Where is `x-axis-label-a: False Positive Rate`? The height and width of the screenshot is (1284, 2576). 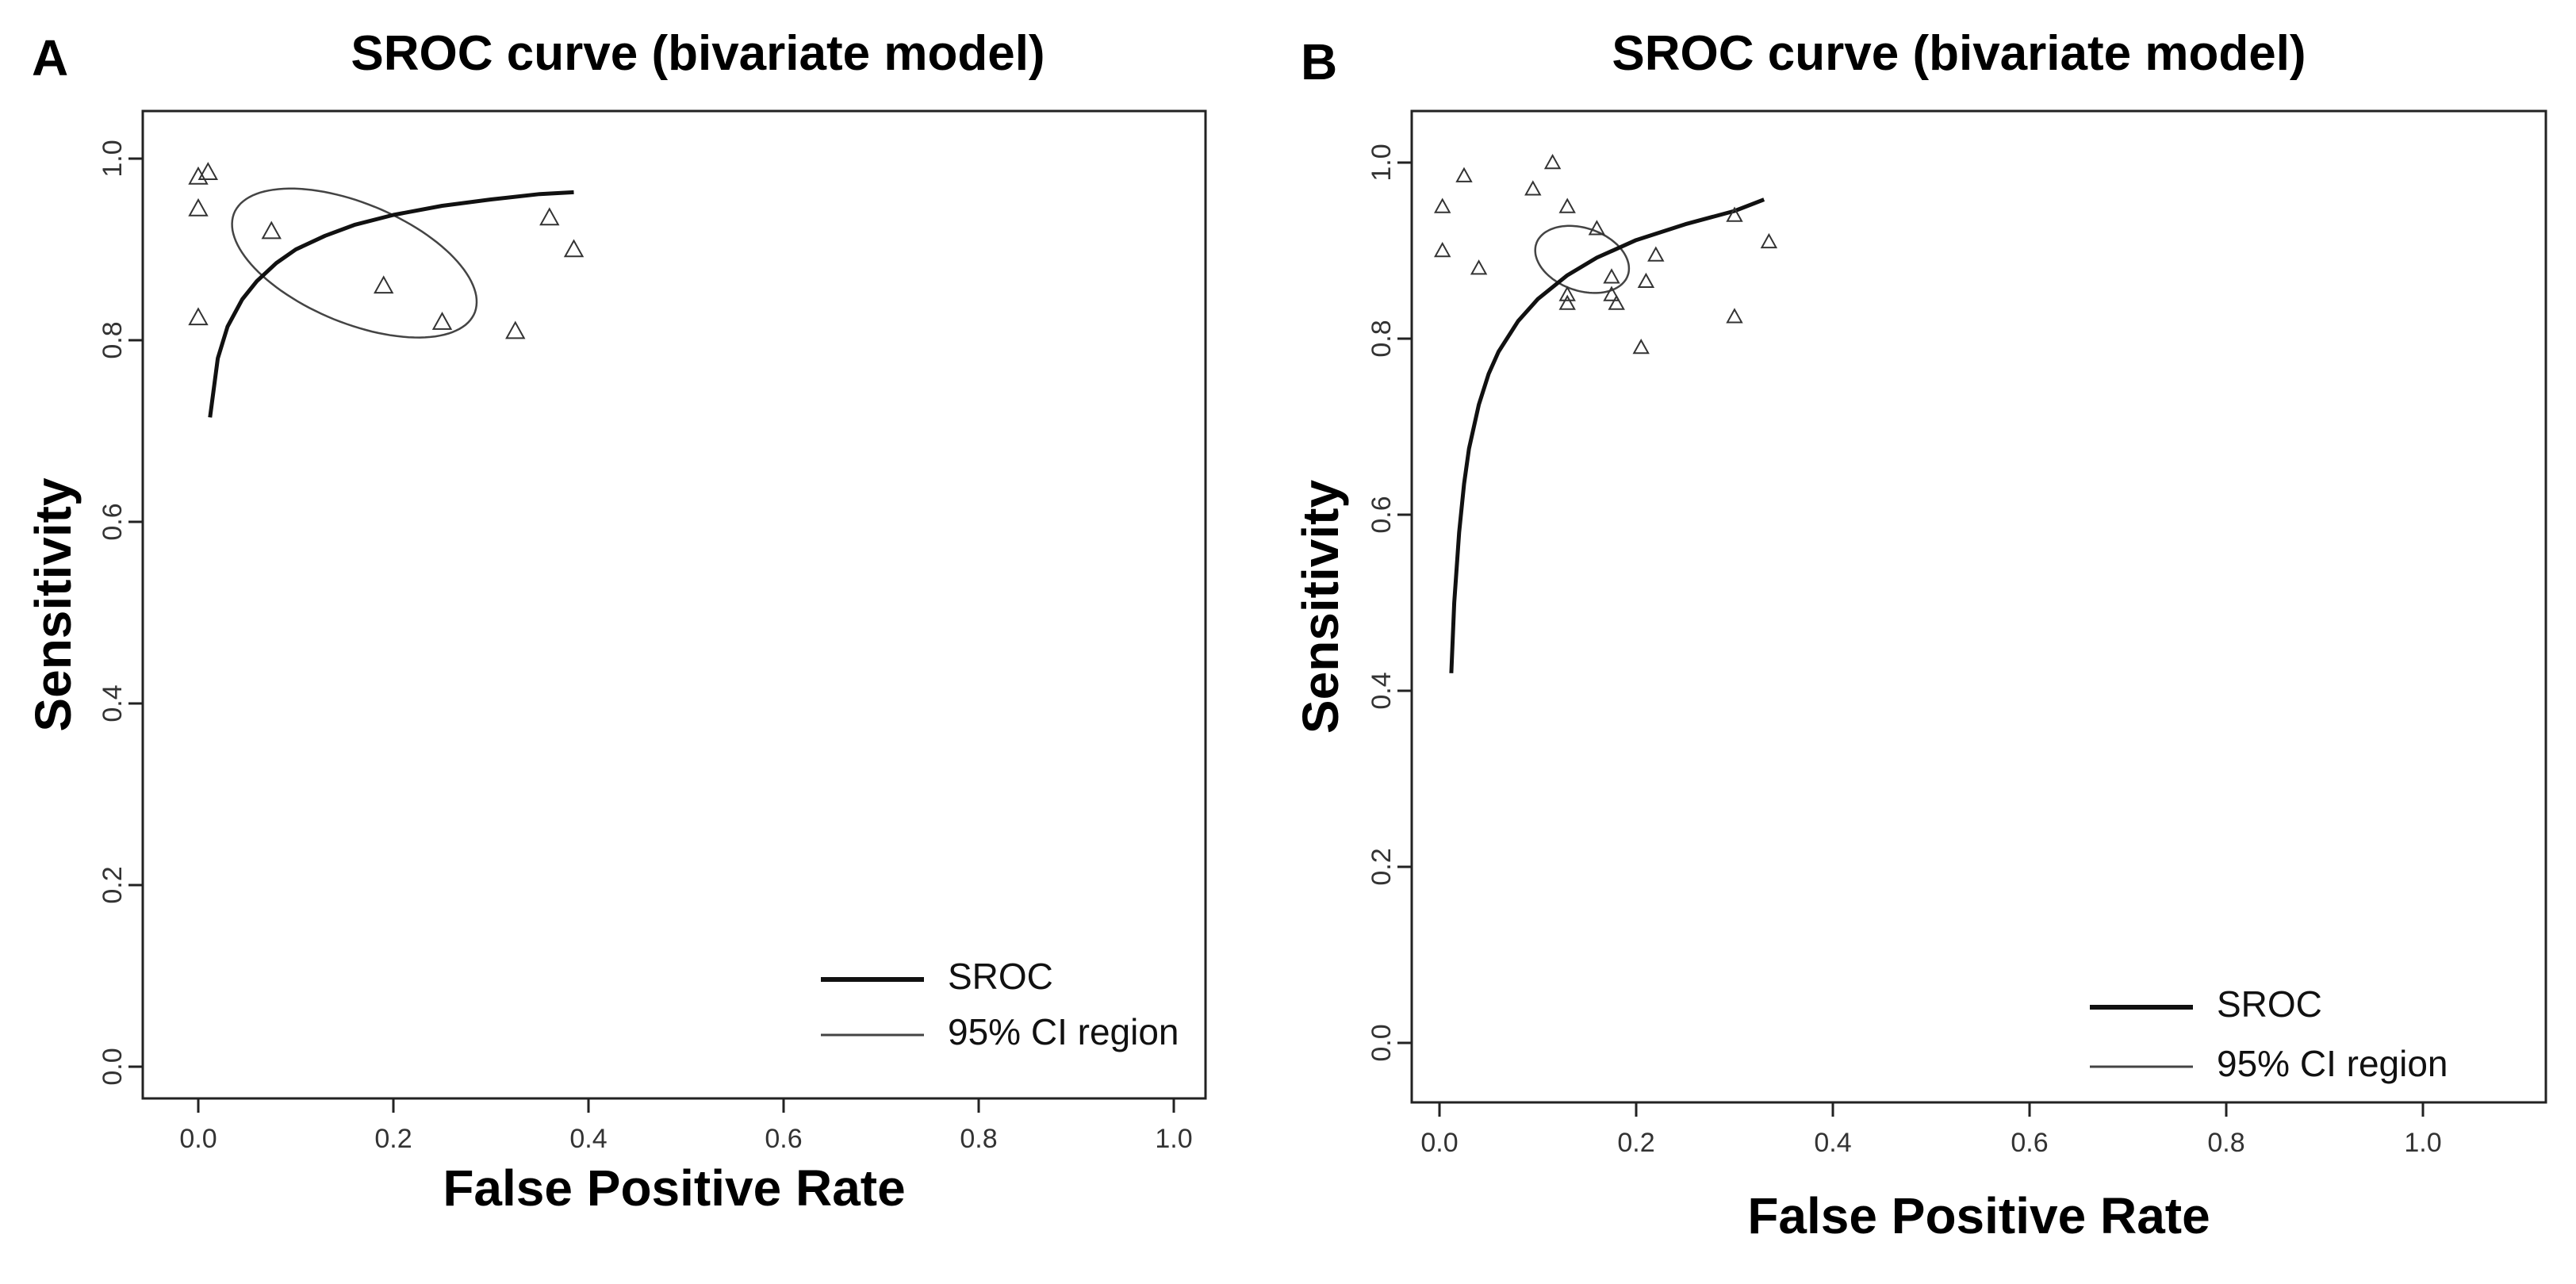 x-axis-label-a: False Positive Rate is located at coordinates (674, 1188).